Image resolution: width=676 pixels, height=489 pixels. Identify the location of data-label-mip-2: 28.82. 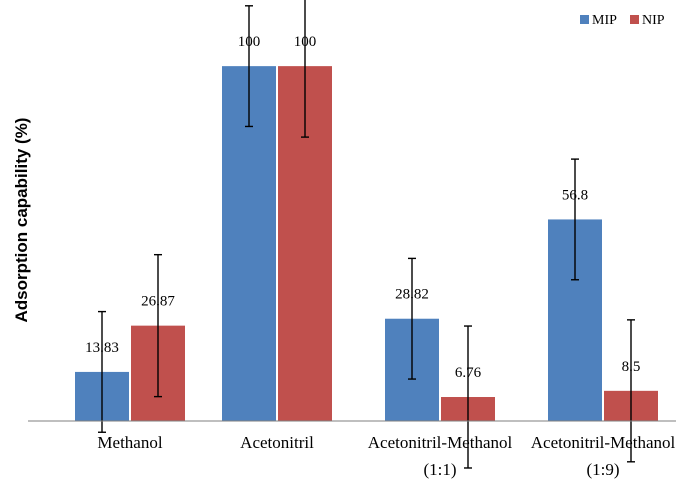
(412, 295).